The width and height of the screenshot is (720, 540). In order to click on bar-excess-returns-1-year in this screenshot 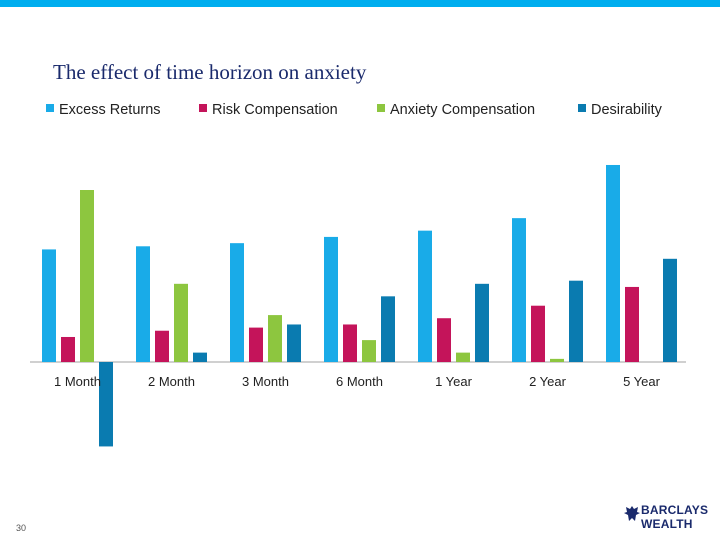, I will do `click(425, 296)`.